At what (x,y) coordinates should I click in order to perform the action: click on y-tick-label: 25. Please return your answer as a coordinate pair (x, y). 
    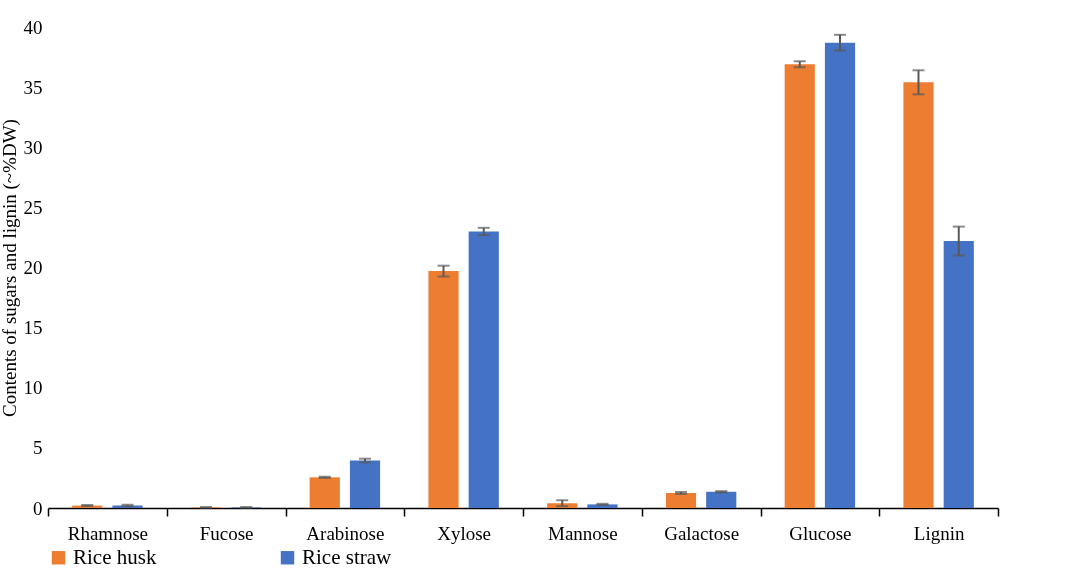
    Looking at the image, I should click on (33, 207).